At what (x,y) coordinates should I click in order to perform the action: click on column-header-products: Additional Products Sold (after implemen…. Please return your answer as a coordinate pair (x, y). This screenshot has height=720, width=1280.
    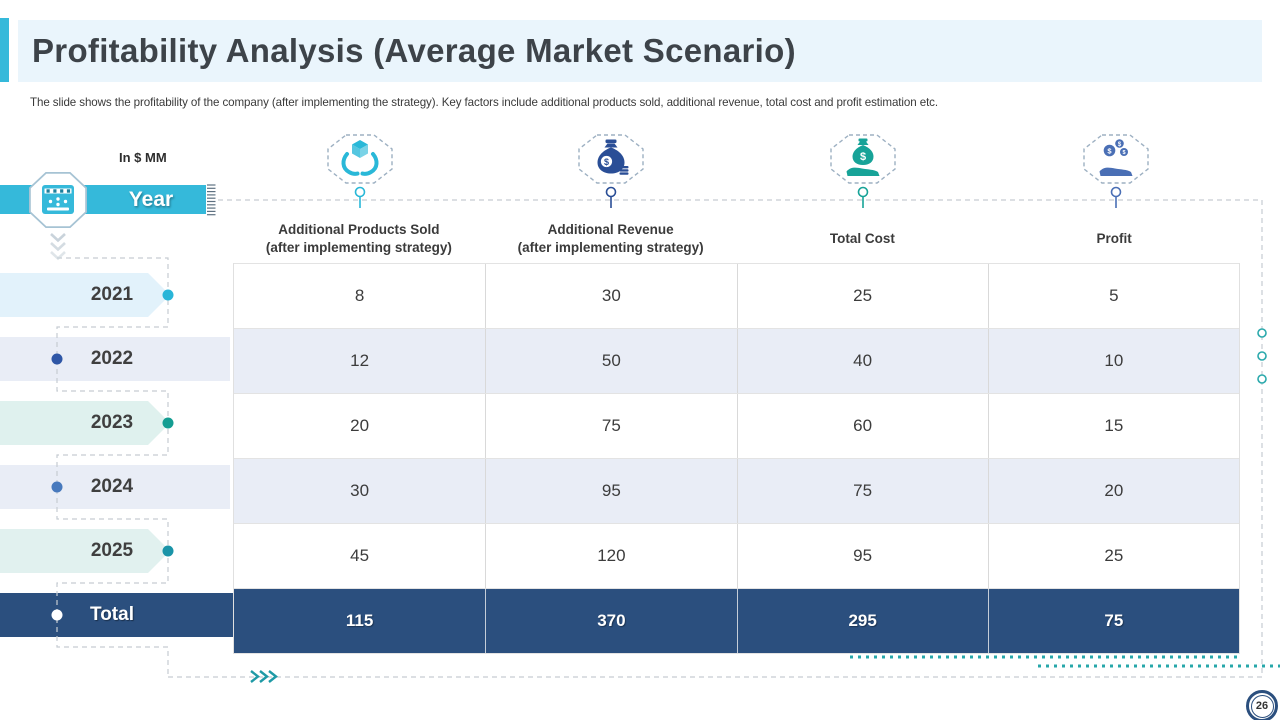
    Looking at the image, I should click on (358, 238).